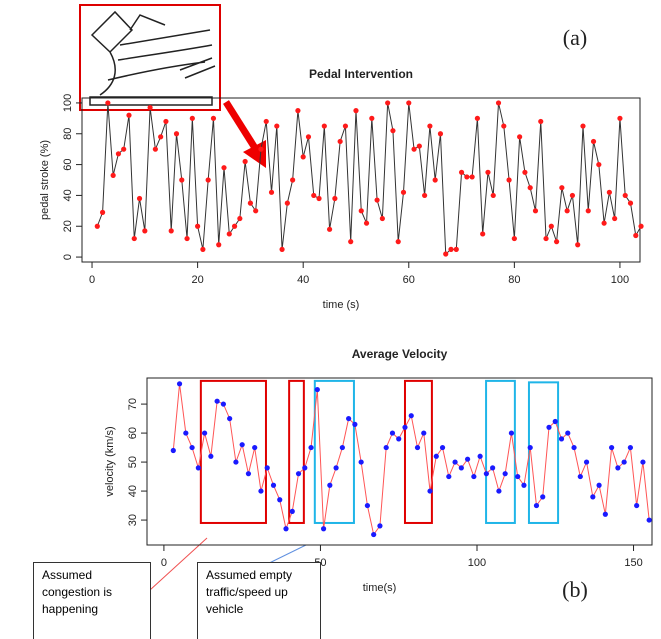  Describe the element at coordinates (133, 433) in the screenshot. I see `y-tick-label: 60` at that location.